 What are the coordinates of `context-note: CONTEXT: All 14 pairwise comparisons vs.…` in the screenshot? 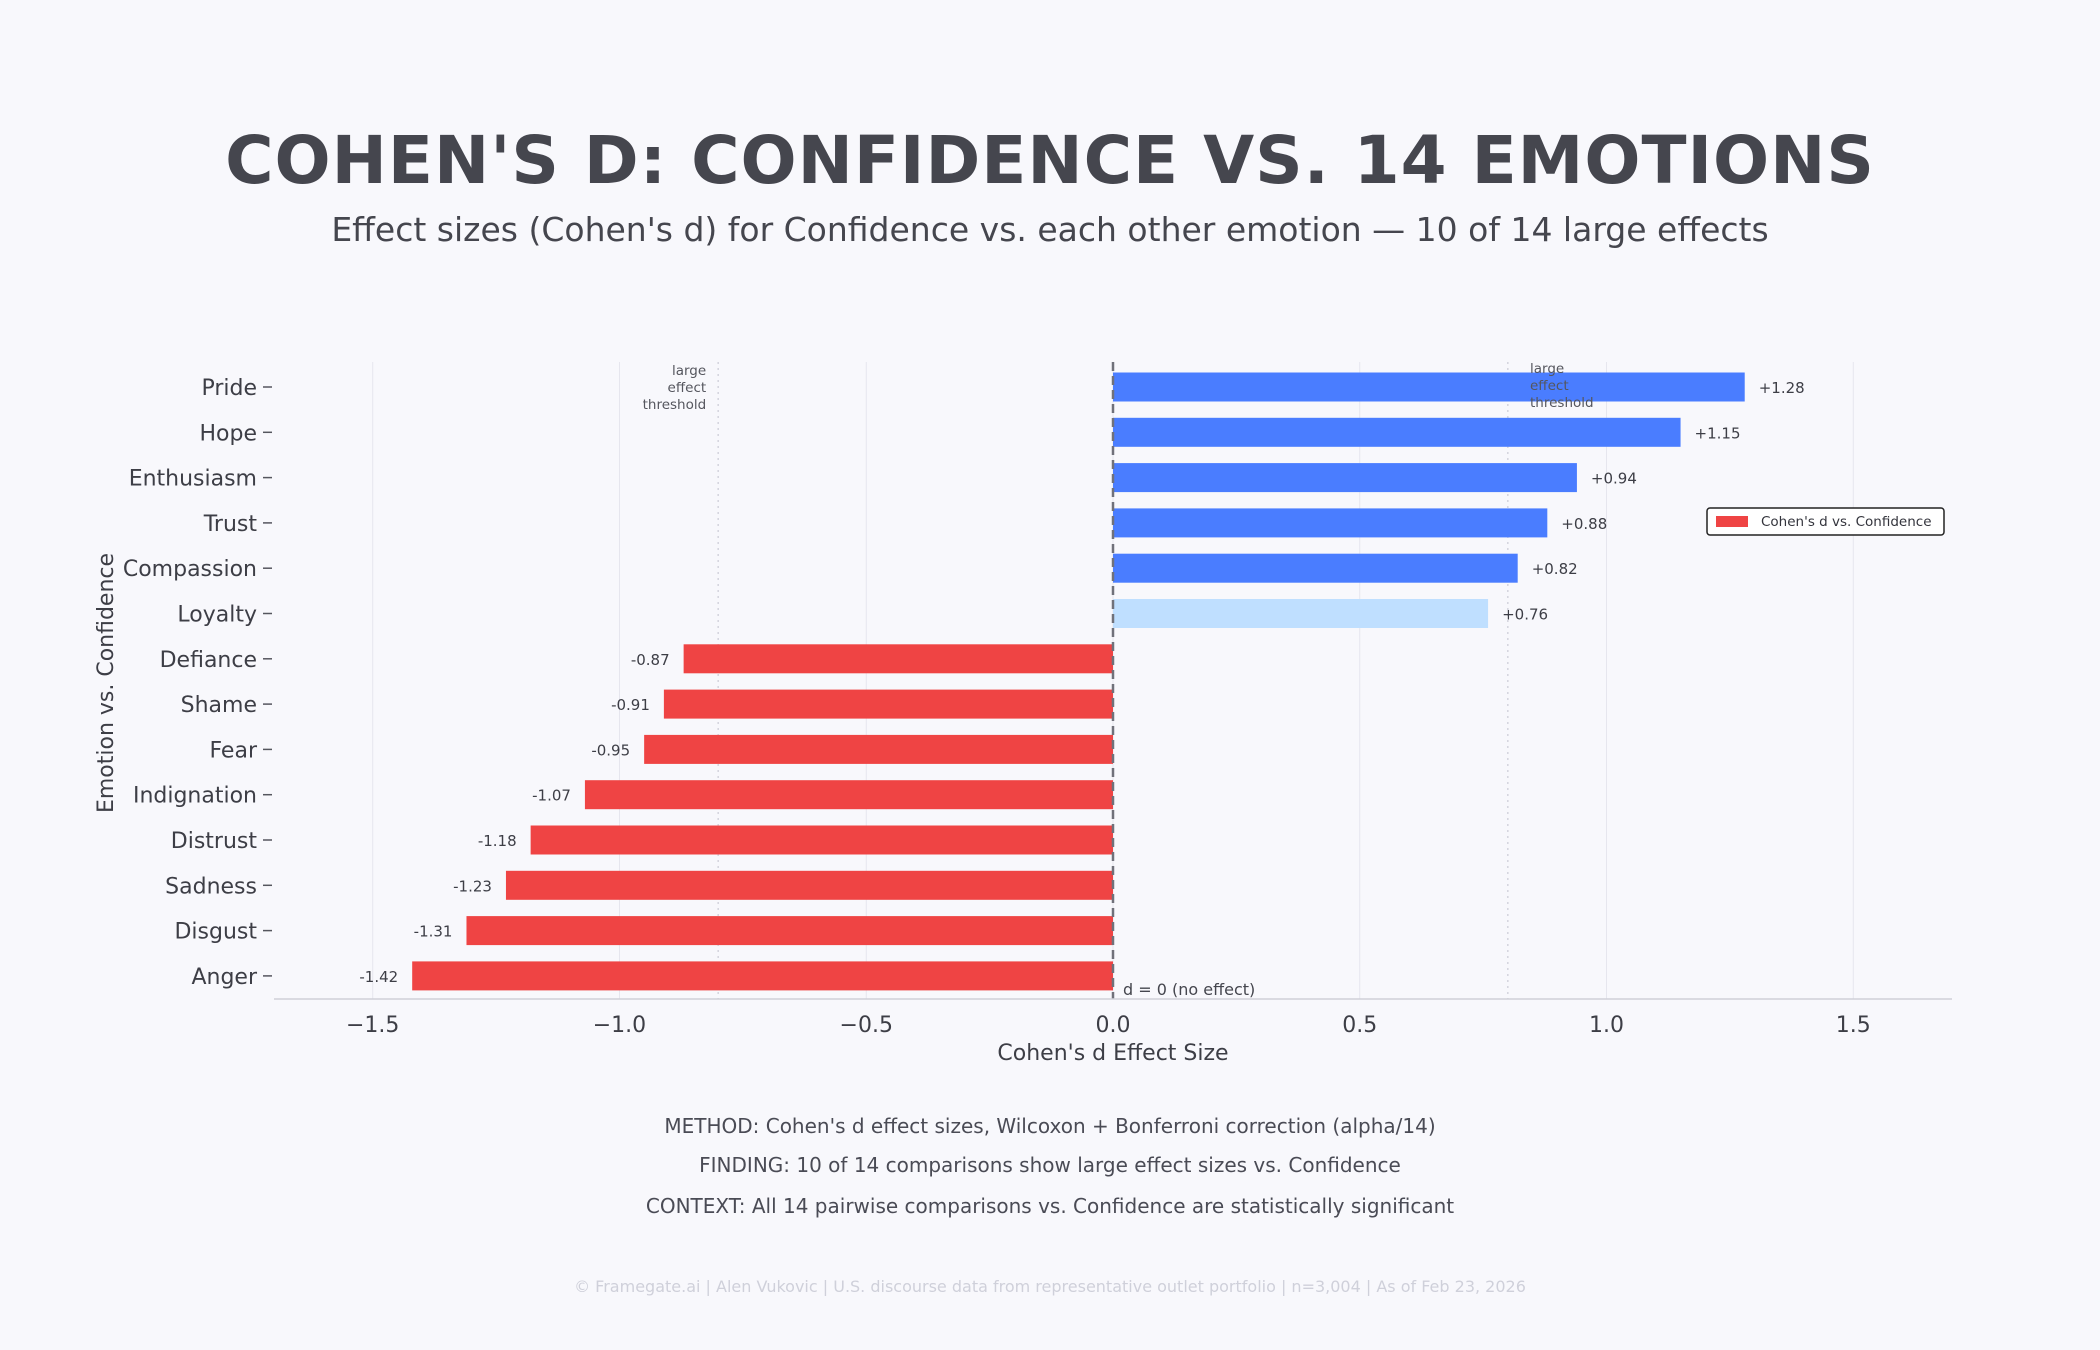 It's located at (1050, 1206).